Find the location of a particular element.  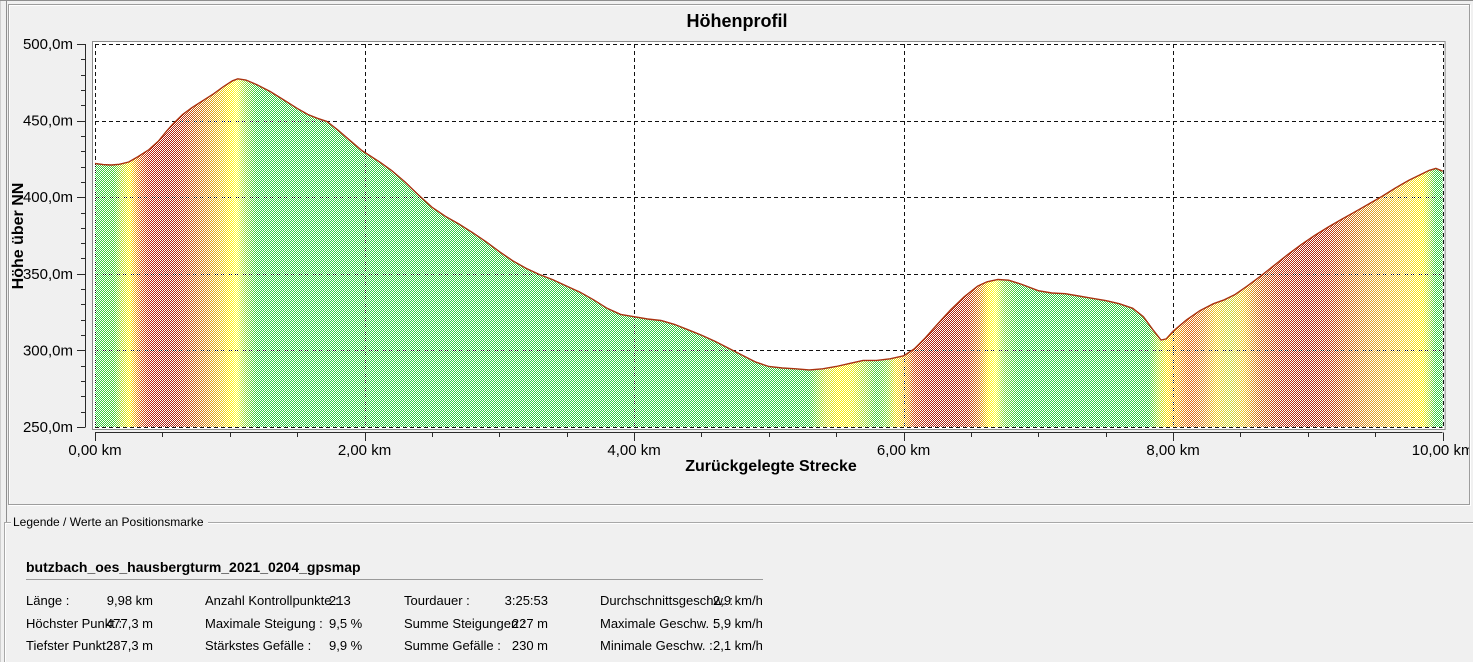

x-tick-label: 8,00 km is located at coordinates (1172, 450).